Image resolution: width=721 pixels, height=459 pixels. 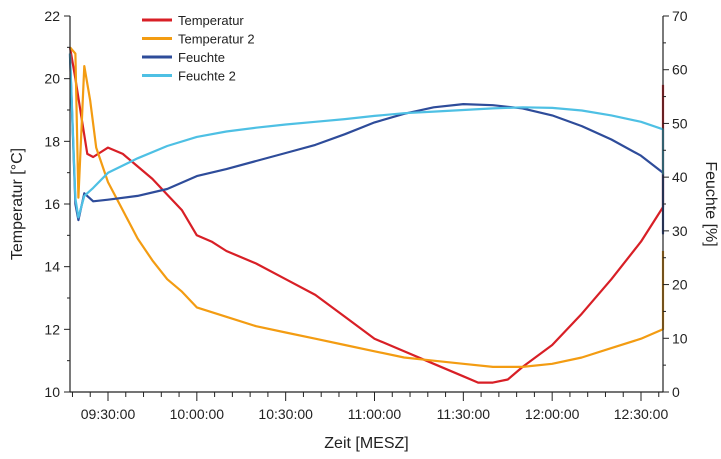 I want to click on right-y-tick-label: 10, so click(x=680, y=338).